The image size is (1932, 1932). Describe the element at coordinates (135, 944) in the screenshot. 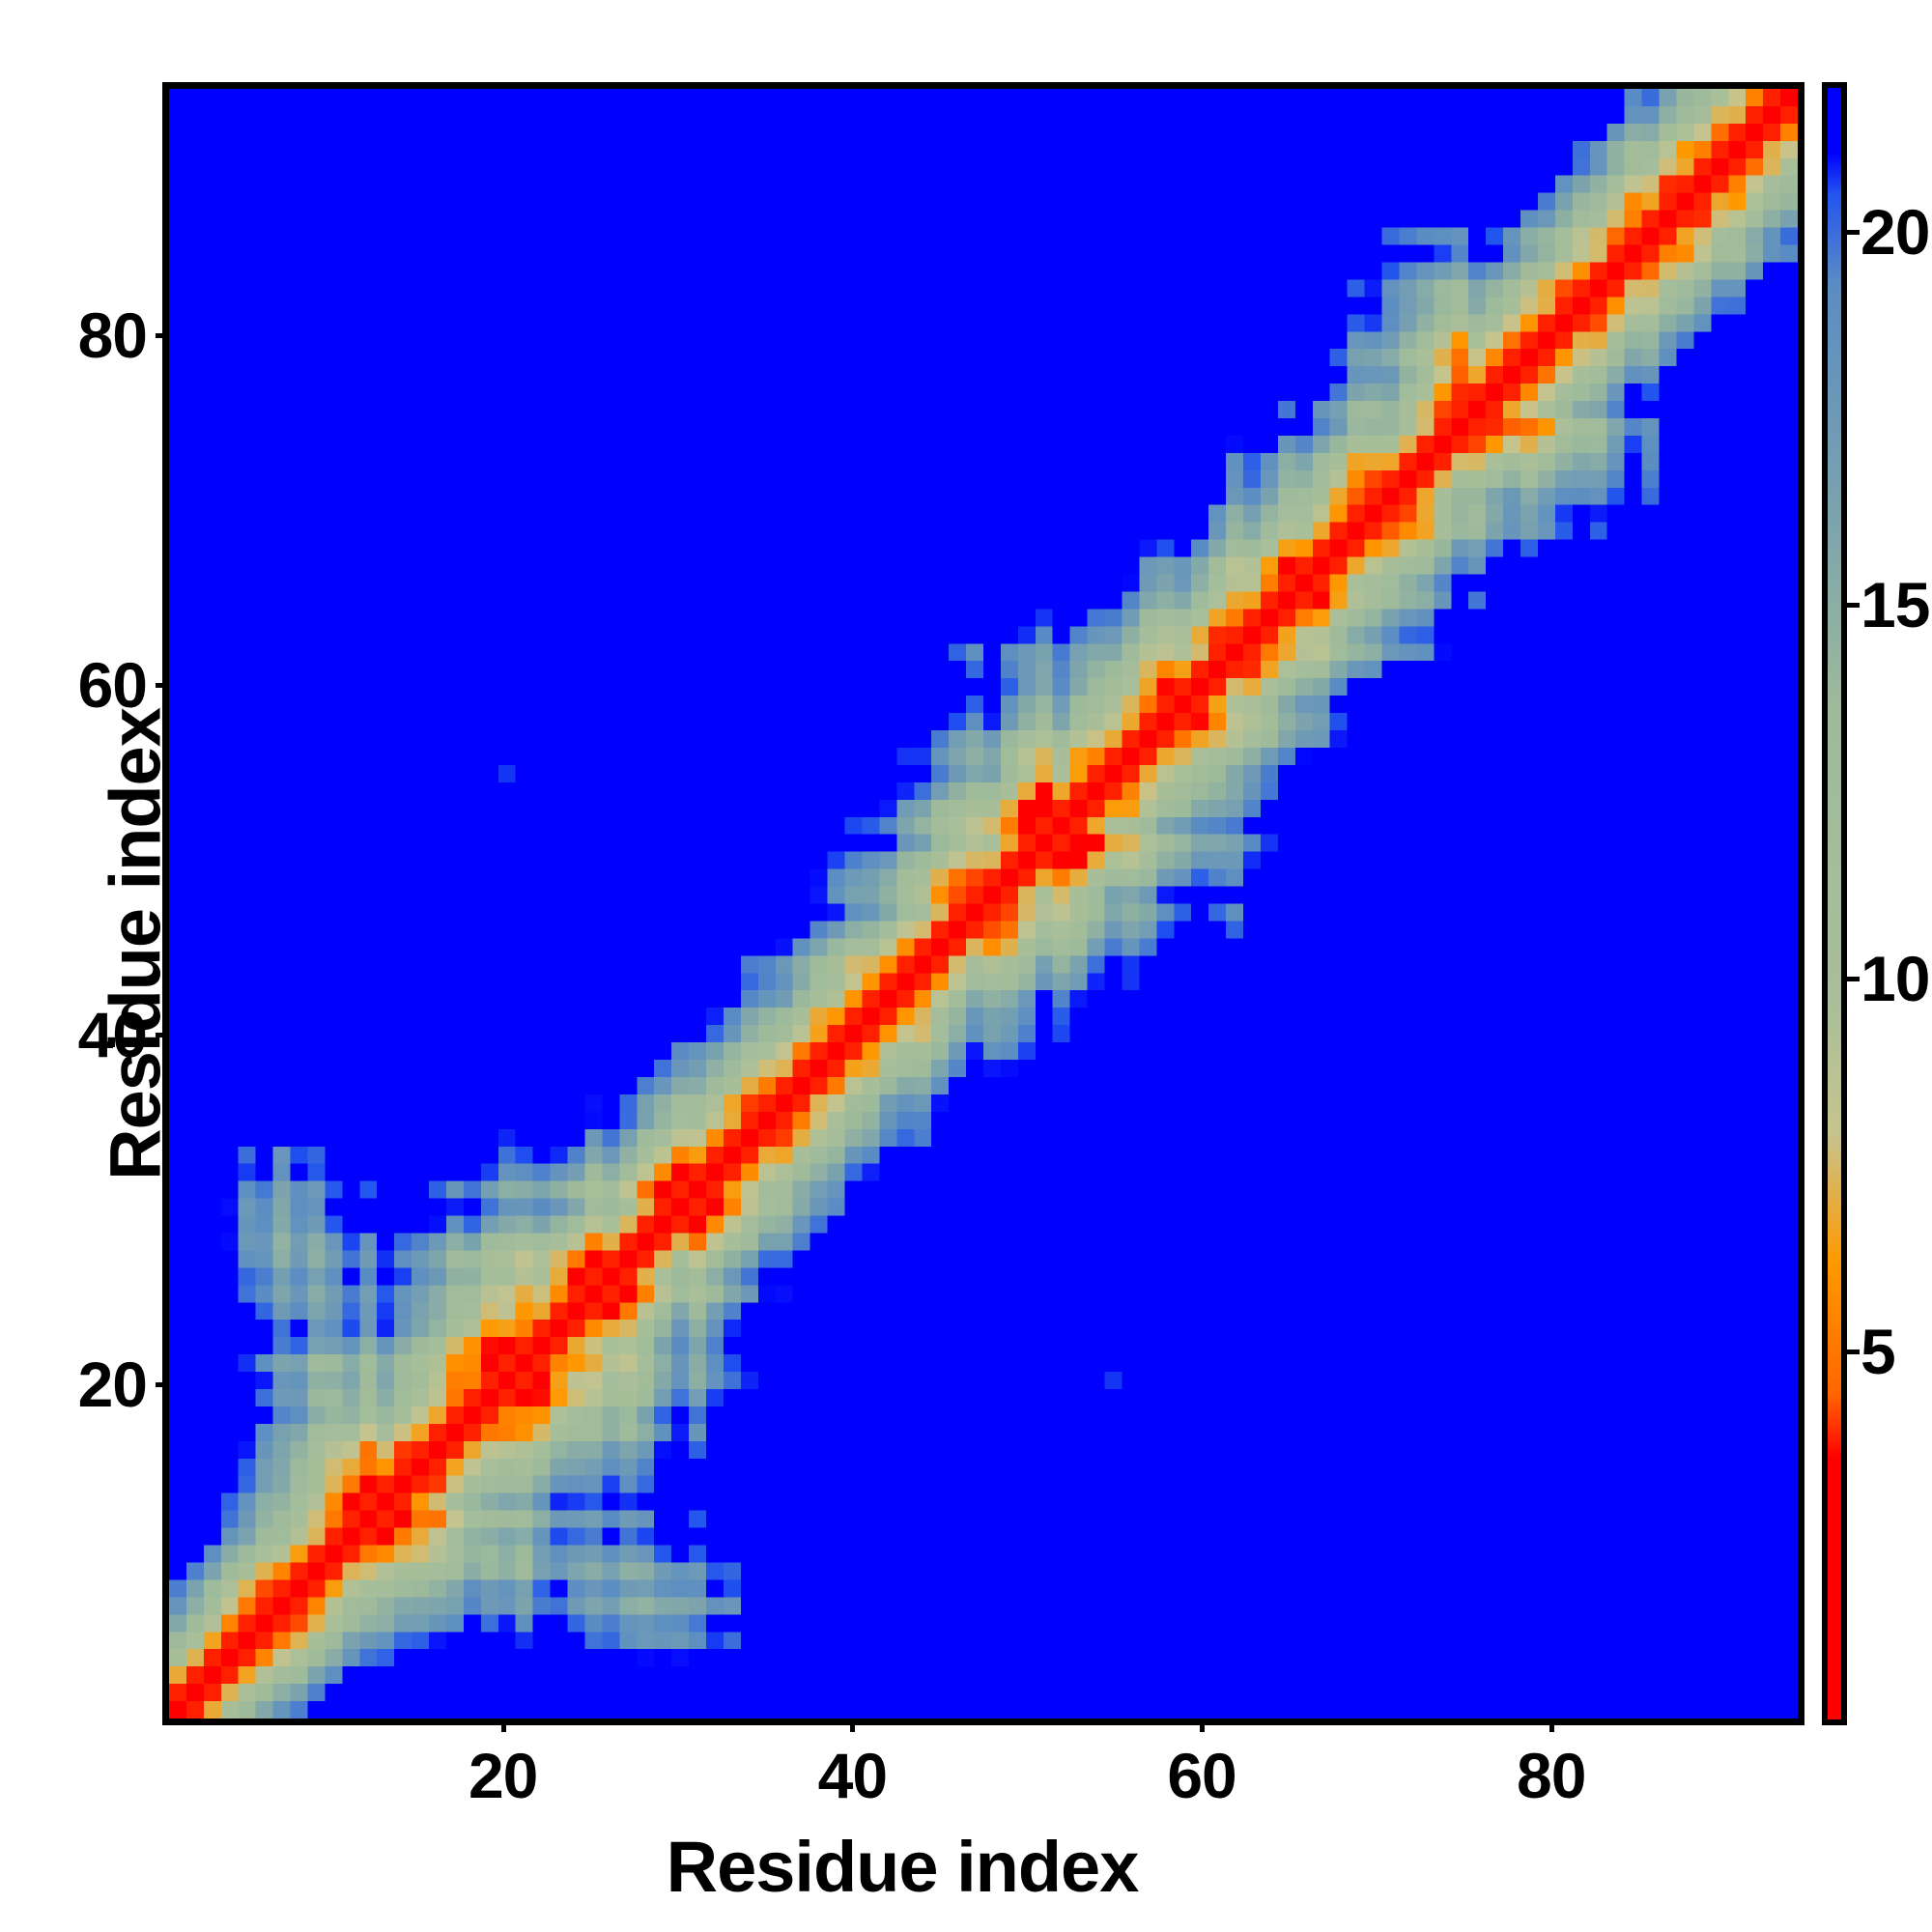

I see `y-axis-title: Residue index` at that location.